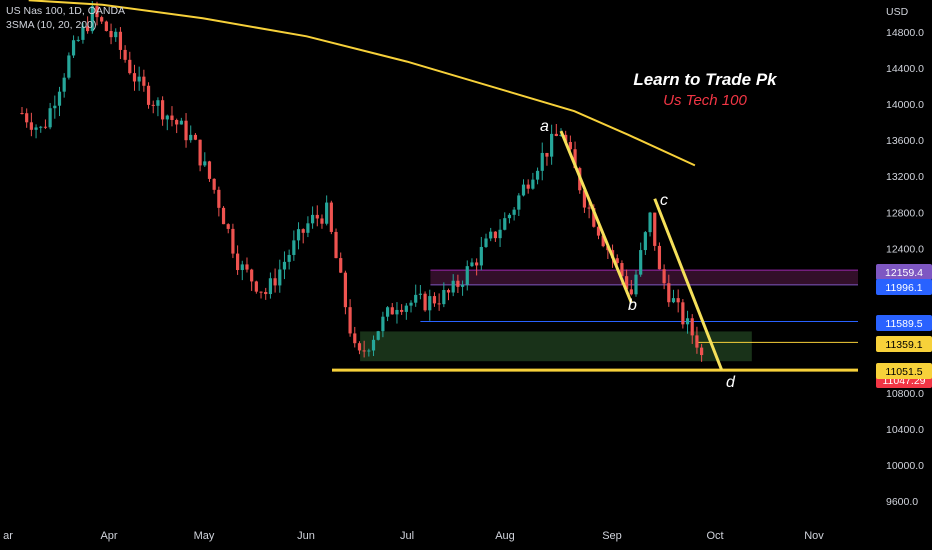 This screenshot has height=550, width=932. I want to click on currency-label: USD, so click(897, 12).